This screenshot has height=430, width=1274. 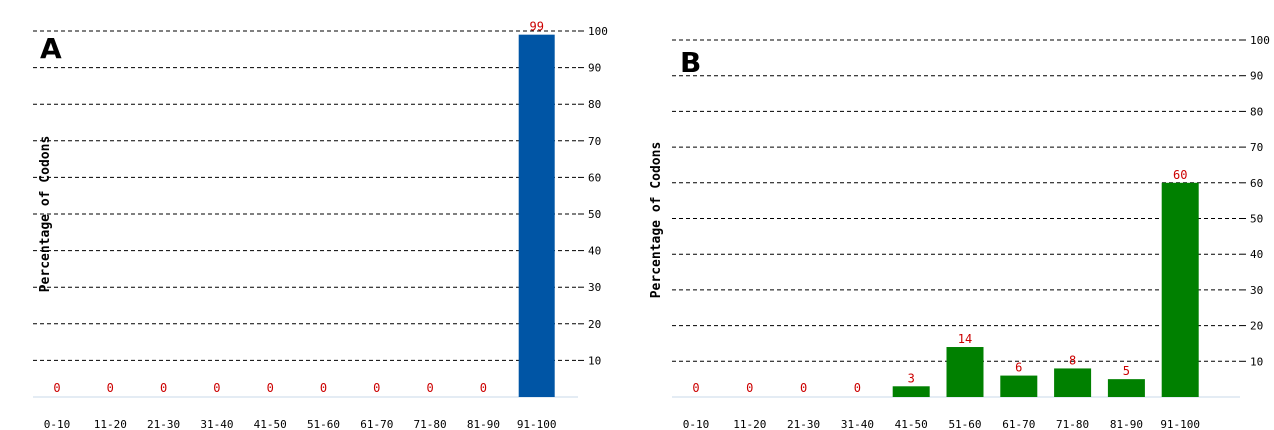 I want to click on y-tick-label-b-20: 20, so click(x=1256, y=326).